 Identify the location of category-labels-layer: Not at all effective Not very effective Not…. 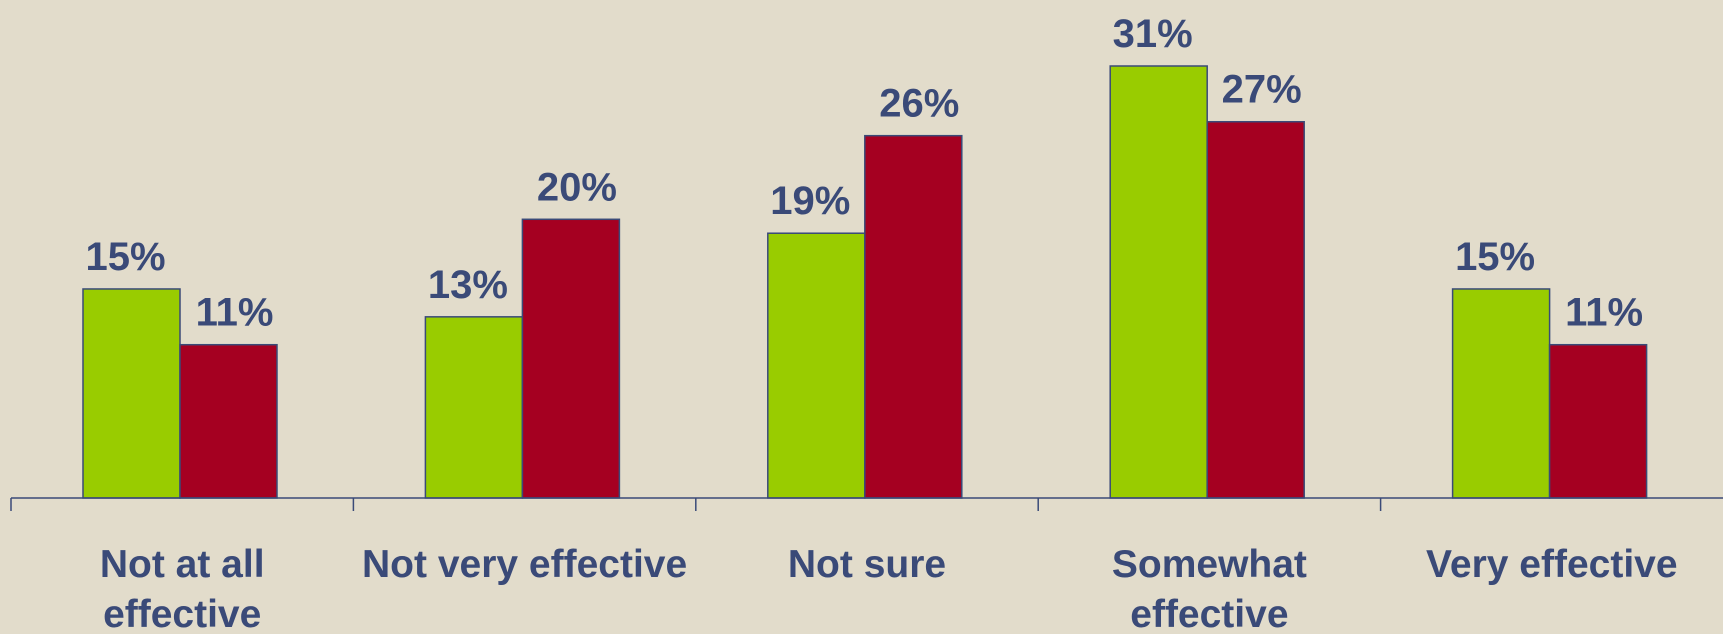
(889, 588).